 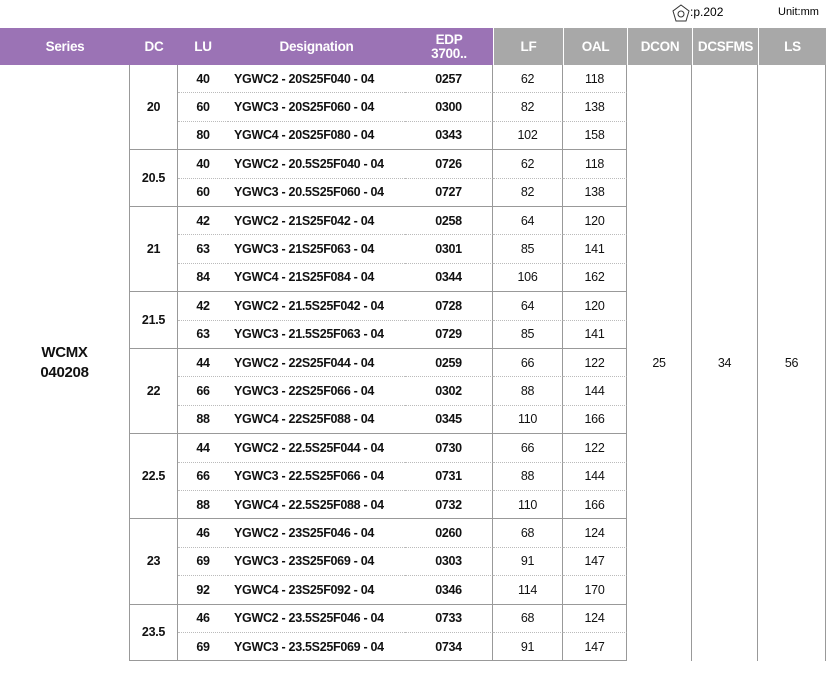 I want to click on column-header: LS, so click(x=792, y=46).